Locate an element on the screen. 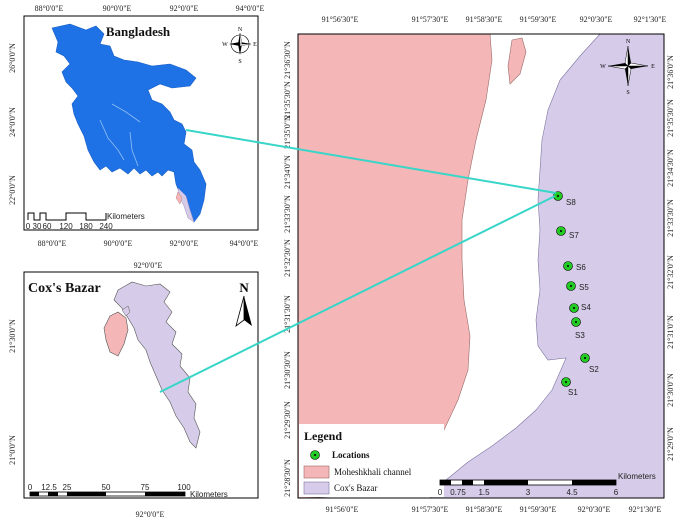 The image size is (685, 526). main-left-tick-0: 21°36'30"N is located at coordinates (287, 60).